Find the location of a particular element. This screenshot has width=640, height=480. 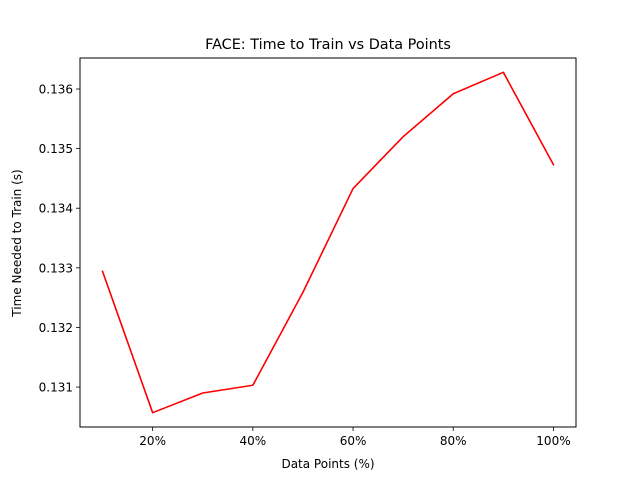

x-tick-label: 40% is located at coordinates (253, 441).